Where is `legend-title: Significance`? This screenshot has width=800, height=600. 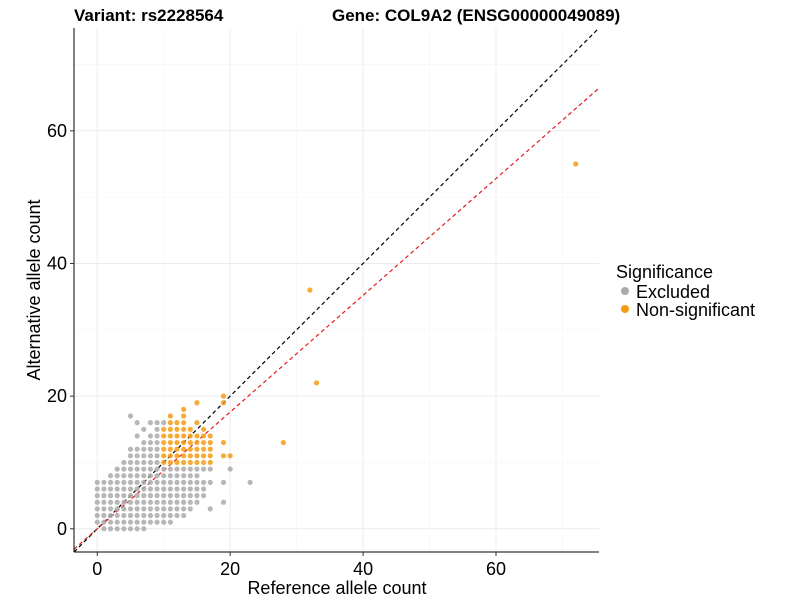
legend-title: Significance is located at coordinates (664, 272).